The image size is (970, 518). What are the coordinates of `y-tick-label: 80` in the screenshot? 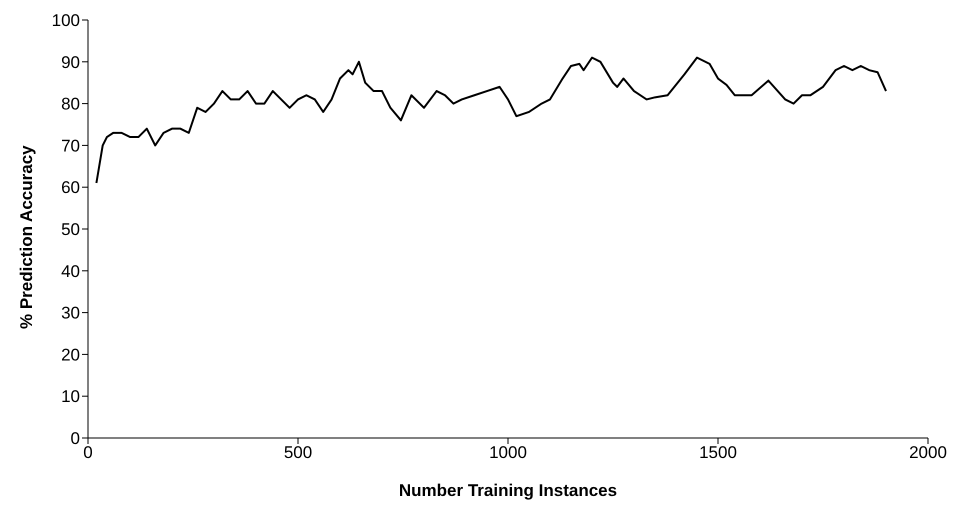 It's located at (70, 104).